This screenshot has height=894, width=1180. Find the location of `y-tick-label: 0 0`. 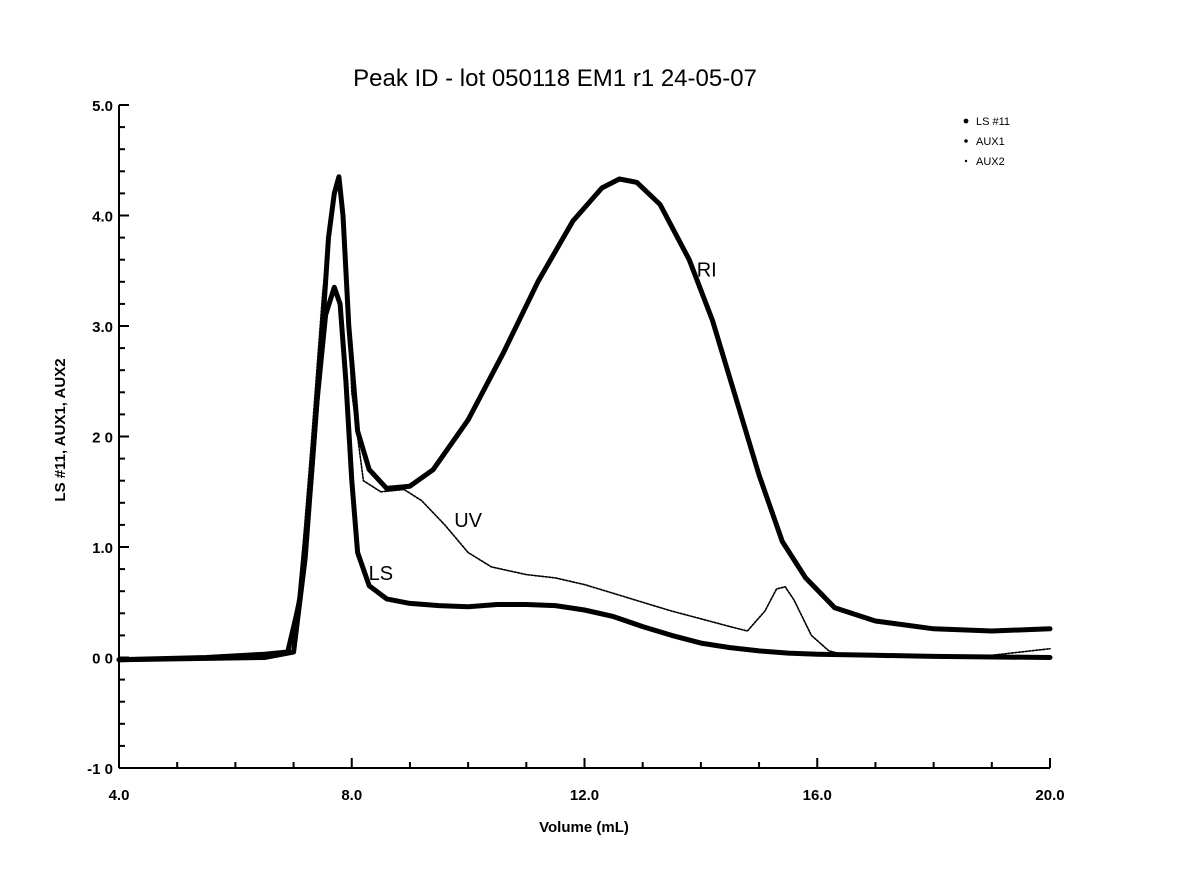

y-tick-label: 0 0 is located at coordinates (102, 659).